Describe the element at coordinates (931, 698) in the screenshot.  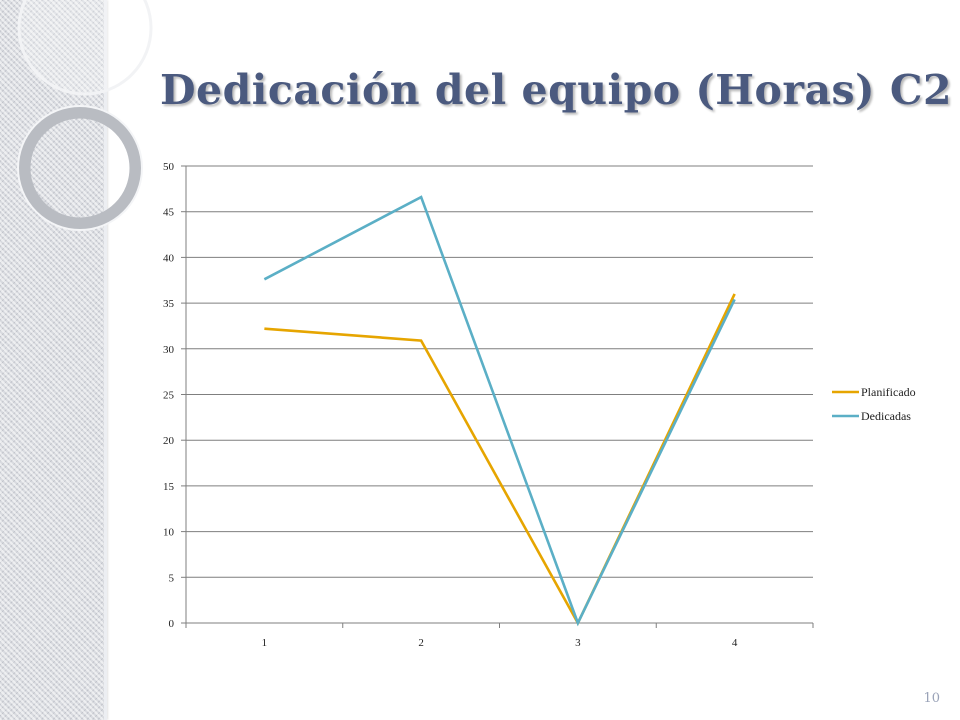
I see `slide-number: 10` at that location.